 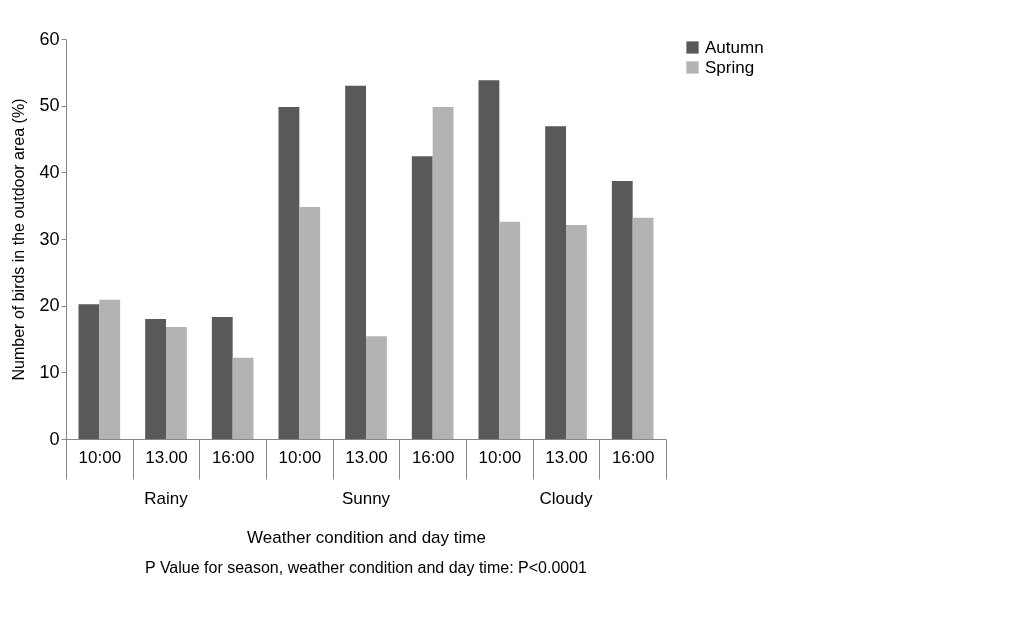 I want to click on y-tick-label: 40, so click(x=49, y=171).